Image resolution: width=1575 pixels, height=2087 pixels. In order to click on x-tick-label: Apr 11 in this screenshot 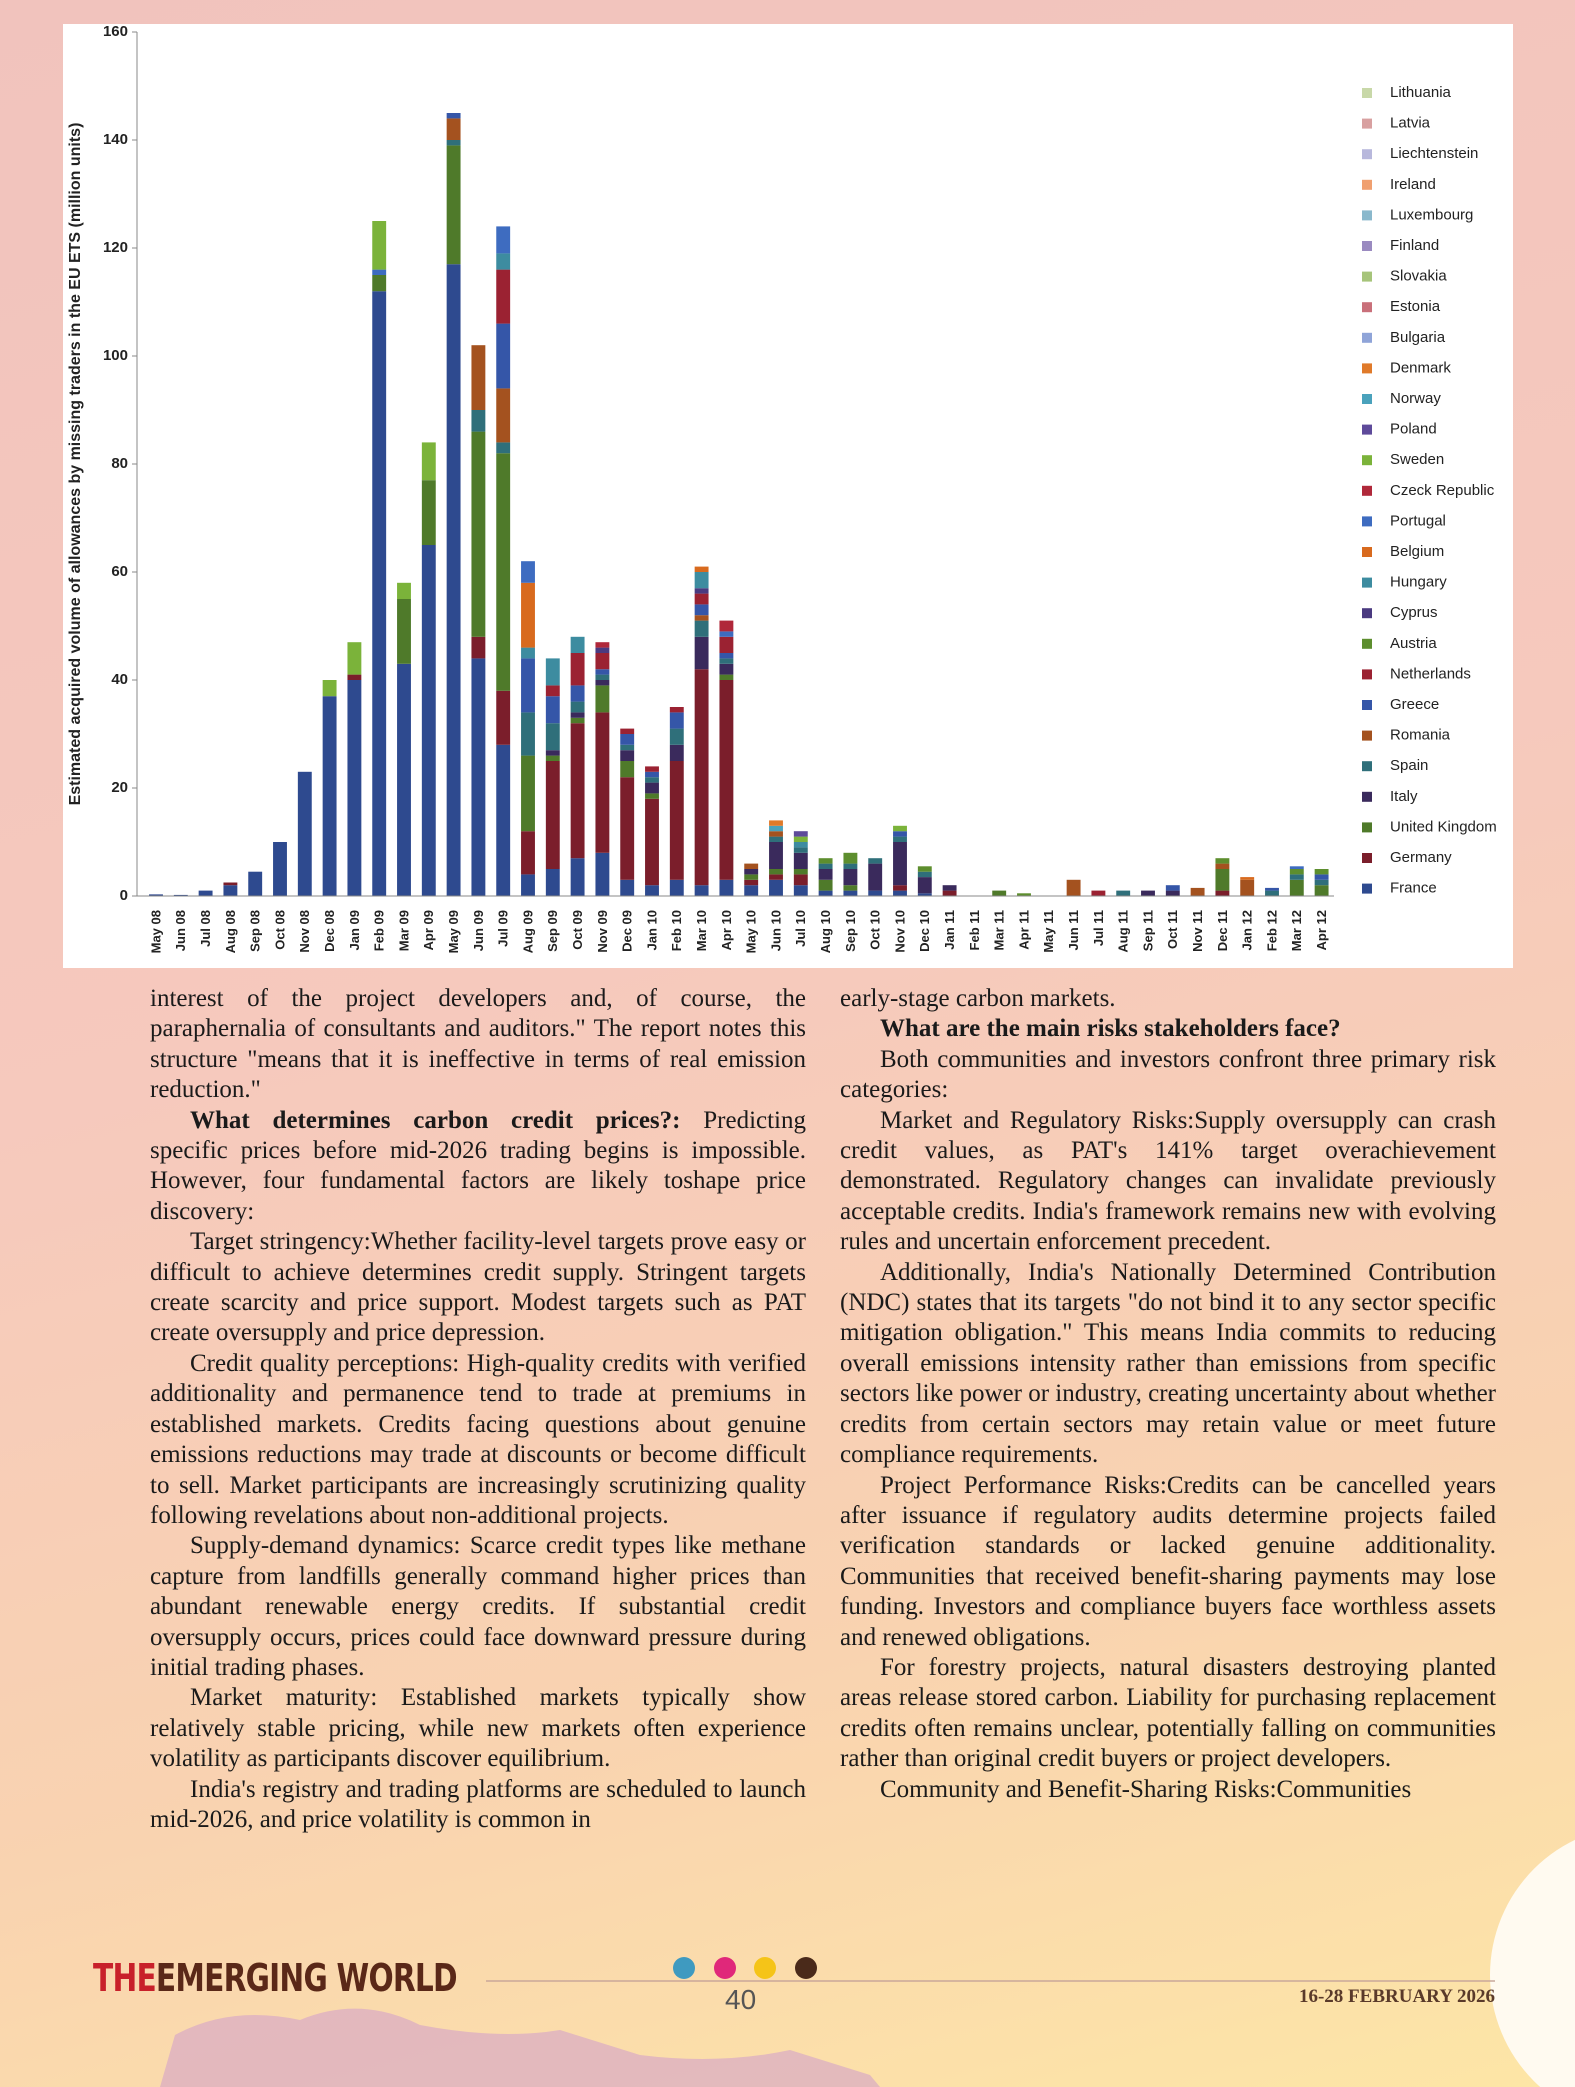, I will do `click(1023, 930)`.